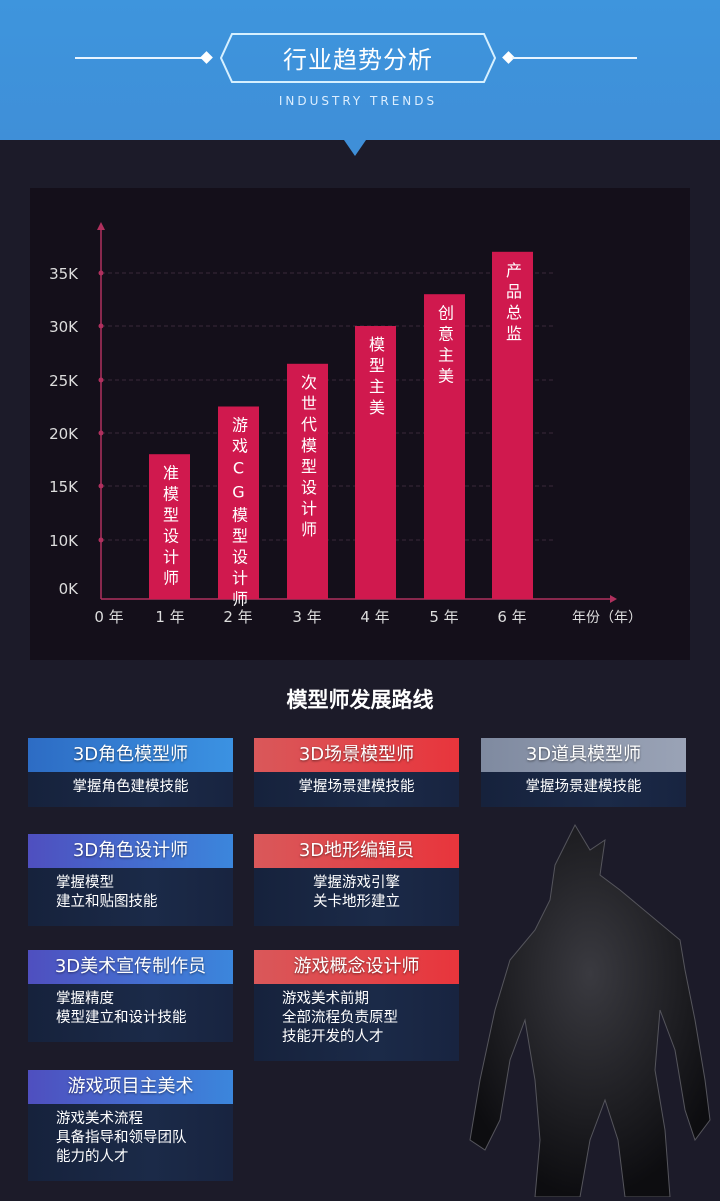  Describe the element at coordinates (169, 617) in the screenshot. I see `x-tick-label: 1 年` at that location.